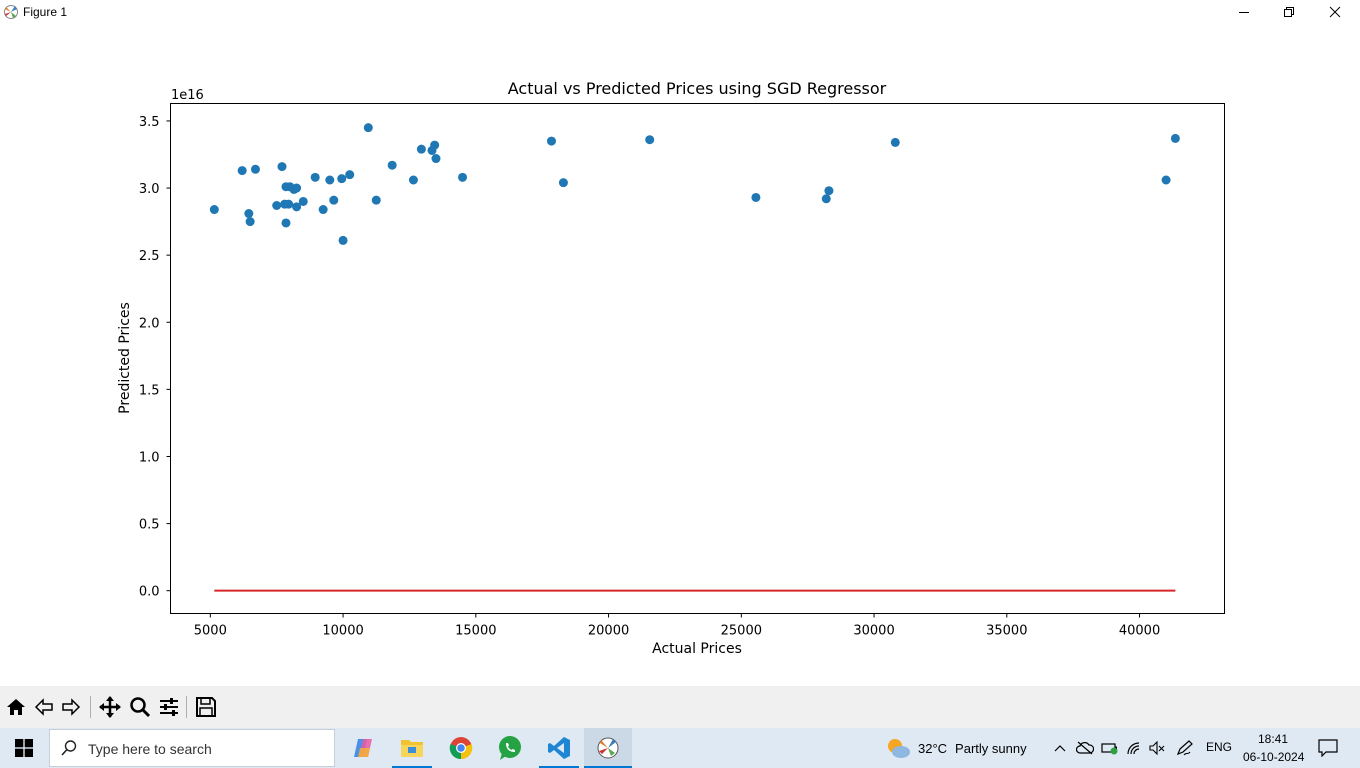 The image size is (1360, 768). What do you see at coordinates (741, 631) in the screenshot?
I see `x-tick-label: 25000` at bounding box center [741, 631].